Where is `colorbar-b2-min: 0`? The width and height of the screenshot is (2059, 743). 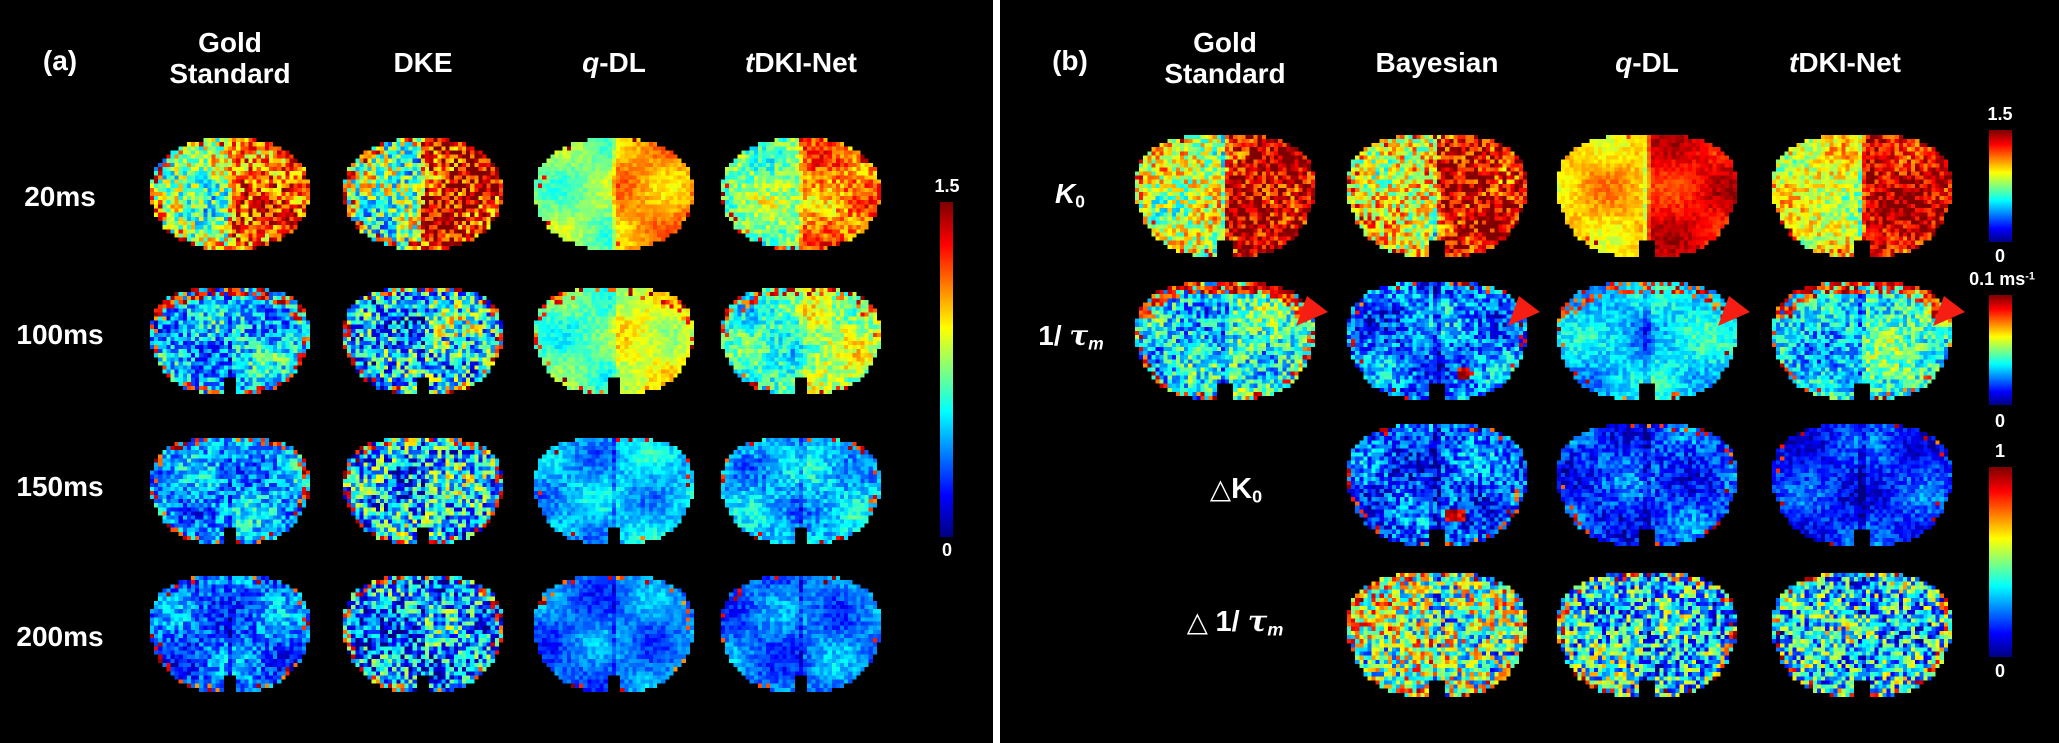 colorbar-b2-min: 0 is located at coordinates (1999, 421).